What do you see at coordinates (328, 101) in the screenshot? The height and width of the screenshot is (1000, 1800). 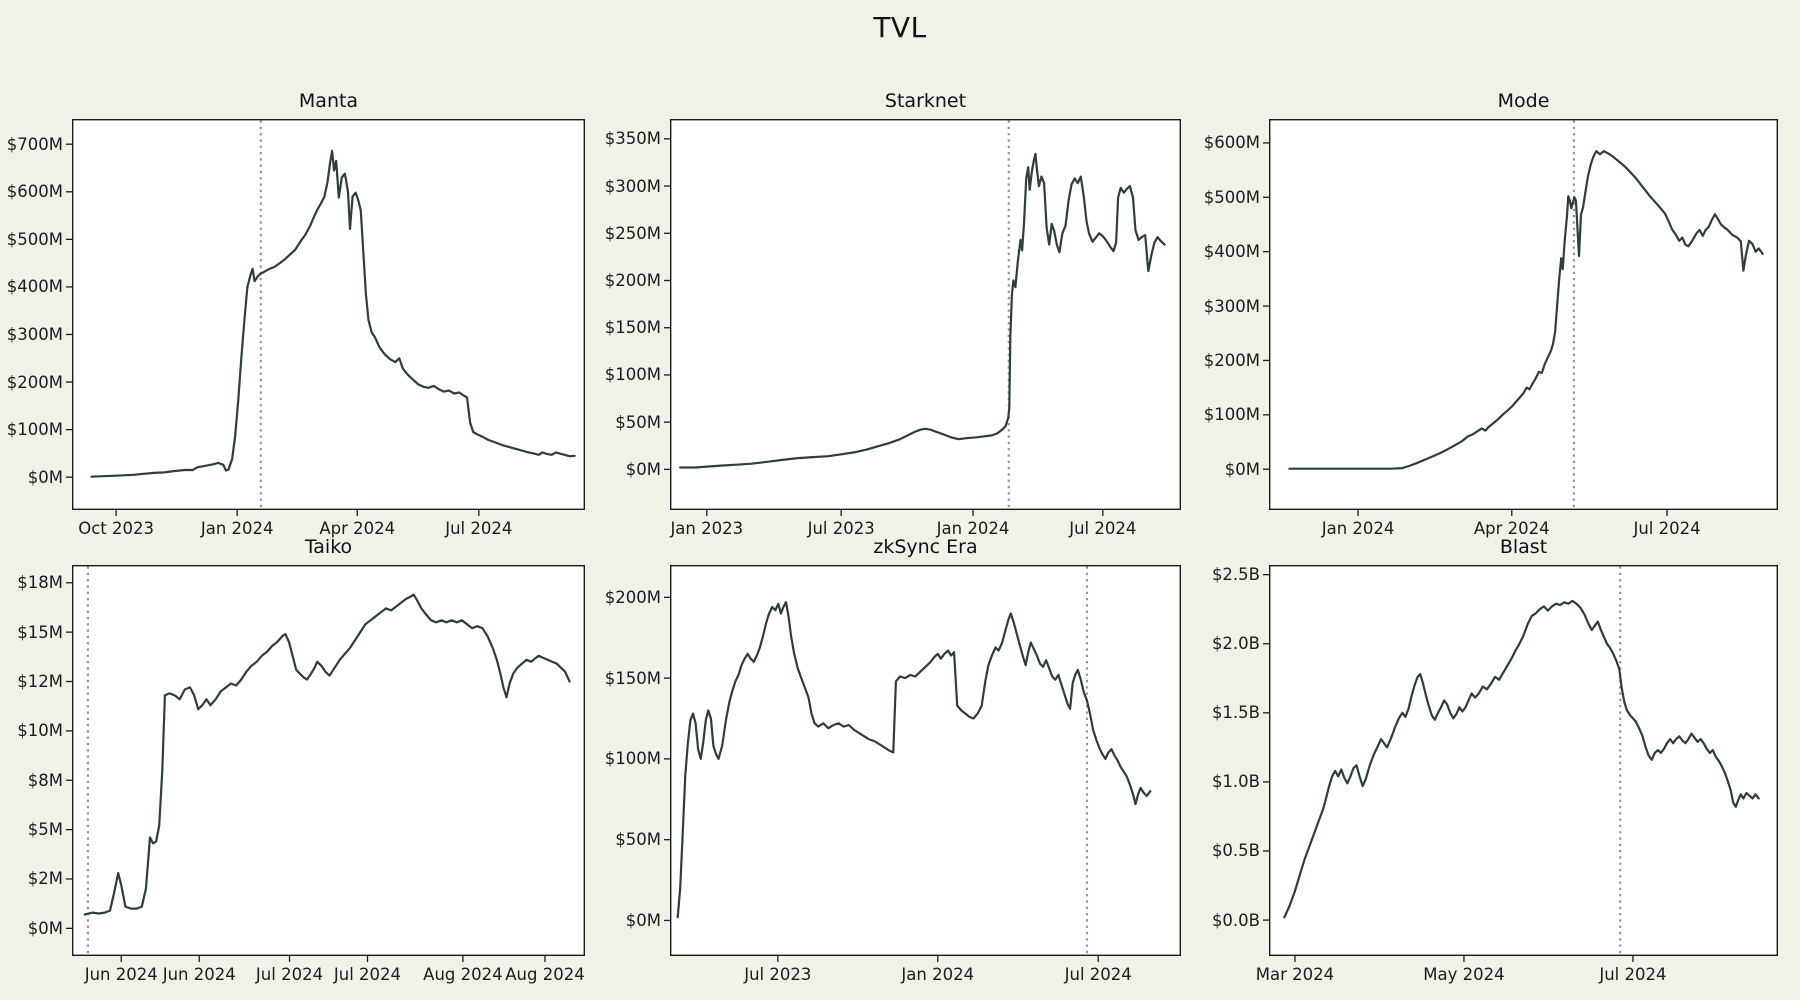 I see `panel-title: Manta` at bounding box center [328, 101].